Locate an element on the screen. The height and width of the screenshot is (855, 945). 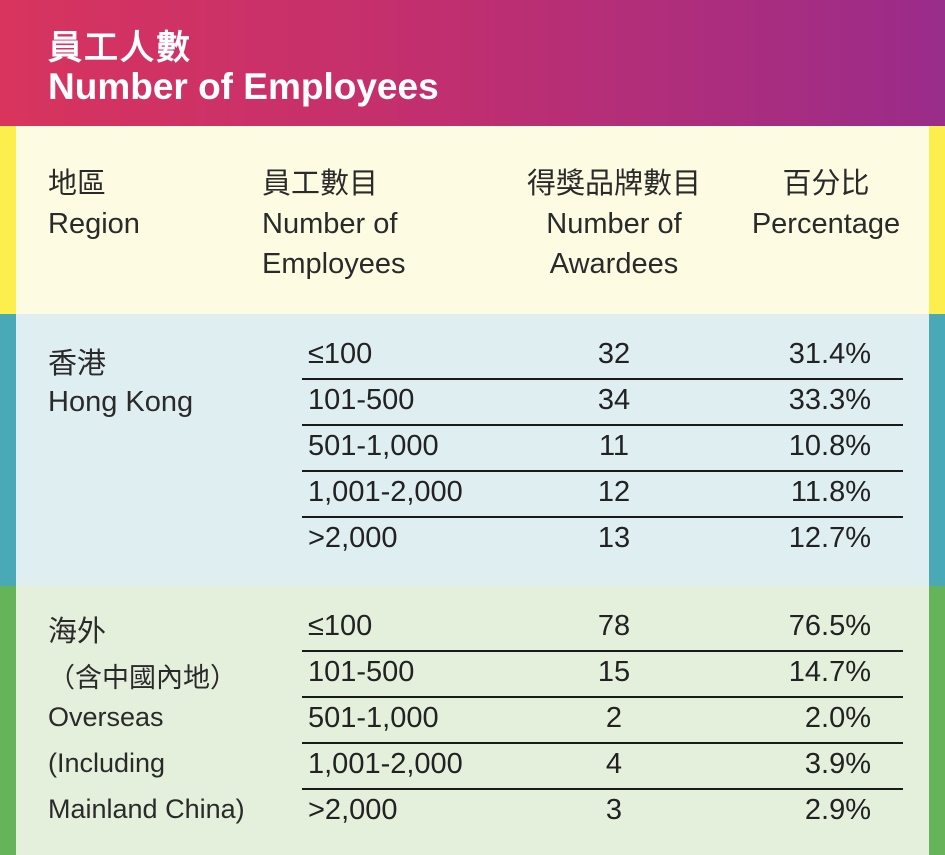
percentage-cell: 11.8% is located at coordinates (830, 492).